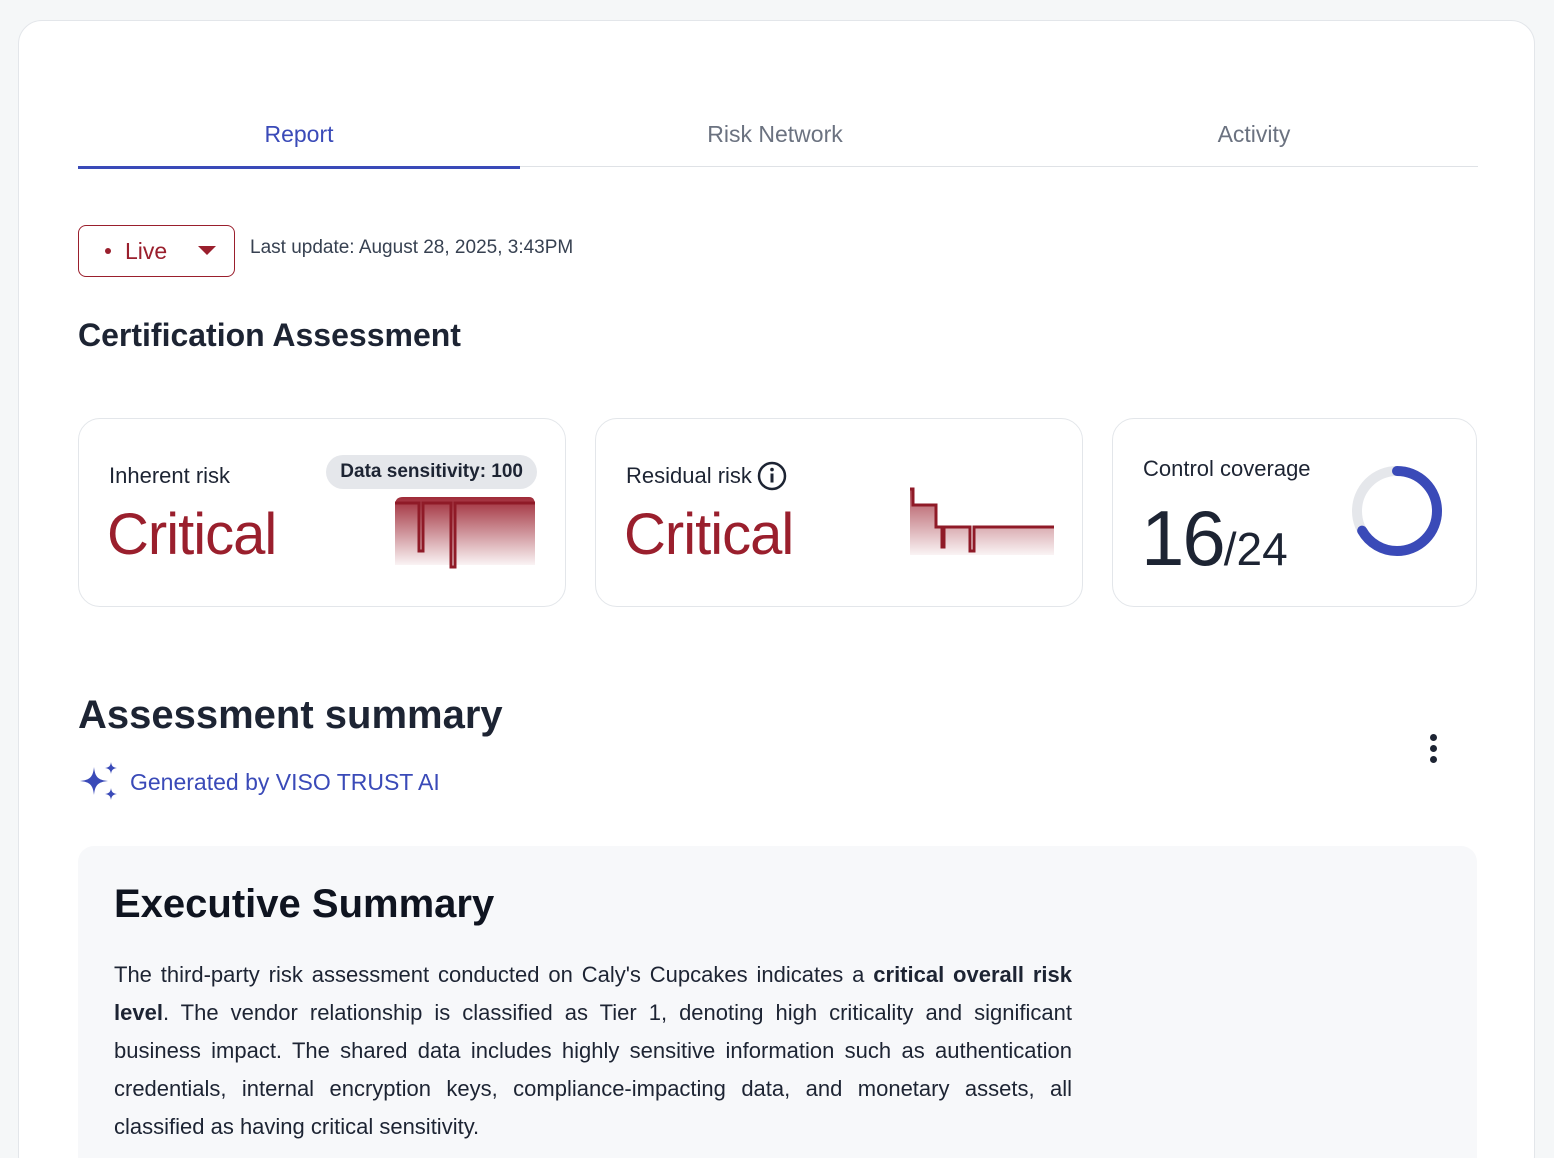  What do you see at coordinates (207, 250) in the screenshot?
I see `chevron-down-icon` at bounding box center [207, 250].